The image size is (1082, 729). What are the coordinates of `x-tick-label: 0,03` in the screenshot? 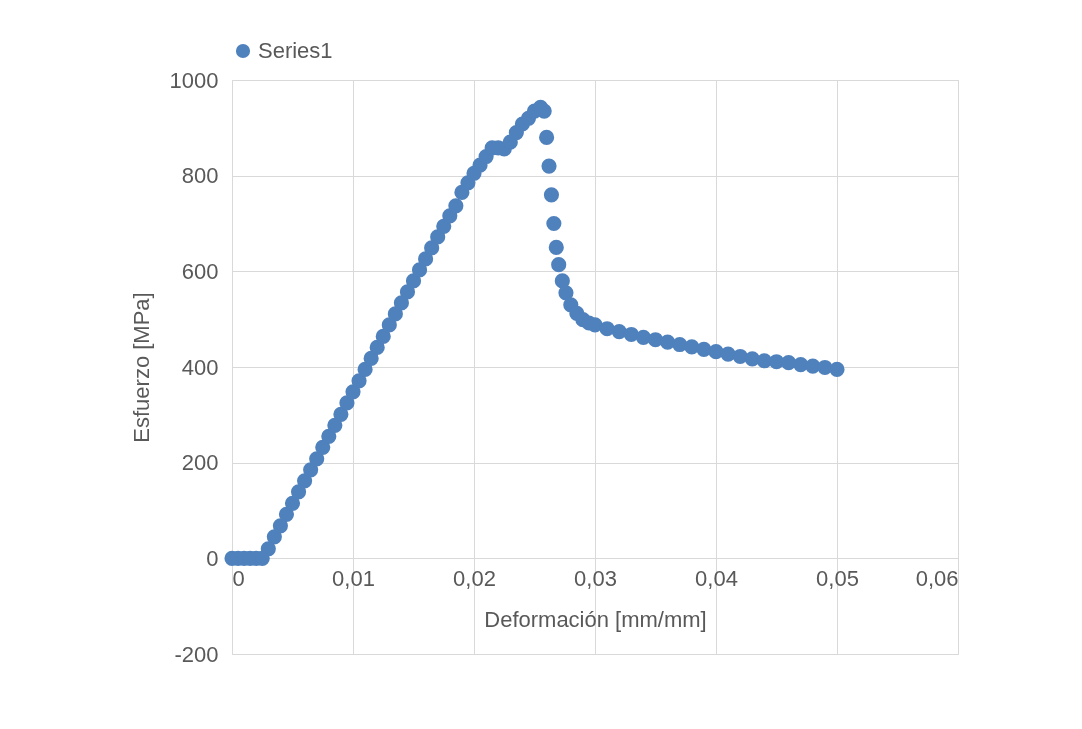 It's located at (595, 578).